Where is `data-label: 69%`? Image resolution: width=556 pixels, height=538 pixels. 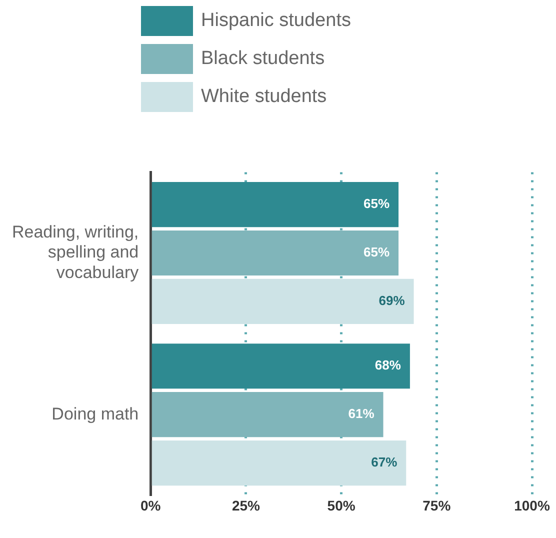
data-label: 69% is located at coordinates (392, 300).